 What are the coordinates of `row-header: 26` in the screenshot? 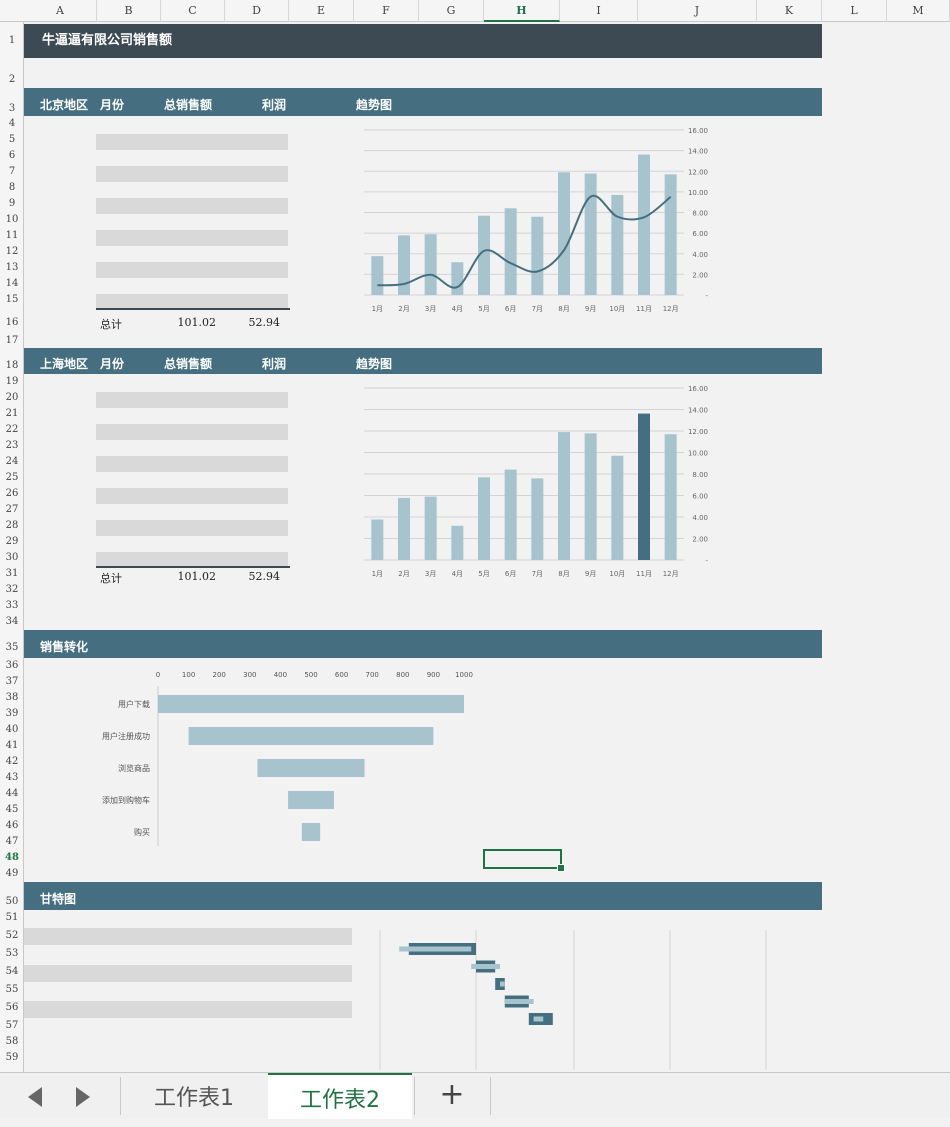 It's located at (12, 493).